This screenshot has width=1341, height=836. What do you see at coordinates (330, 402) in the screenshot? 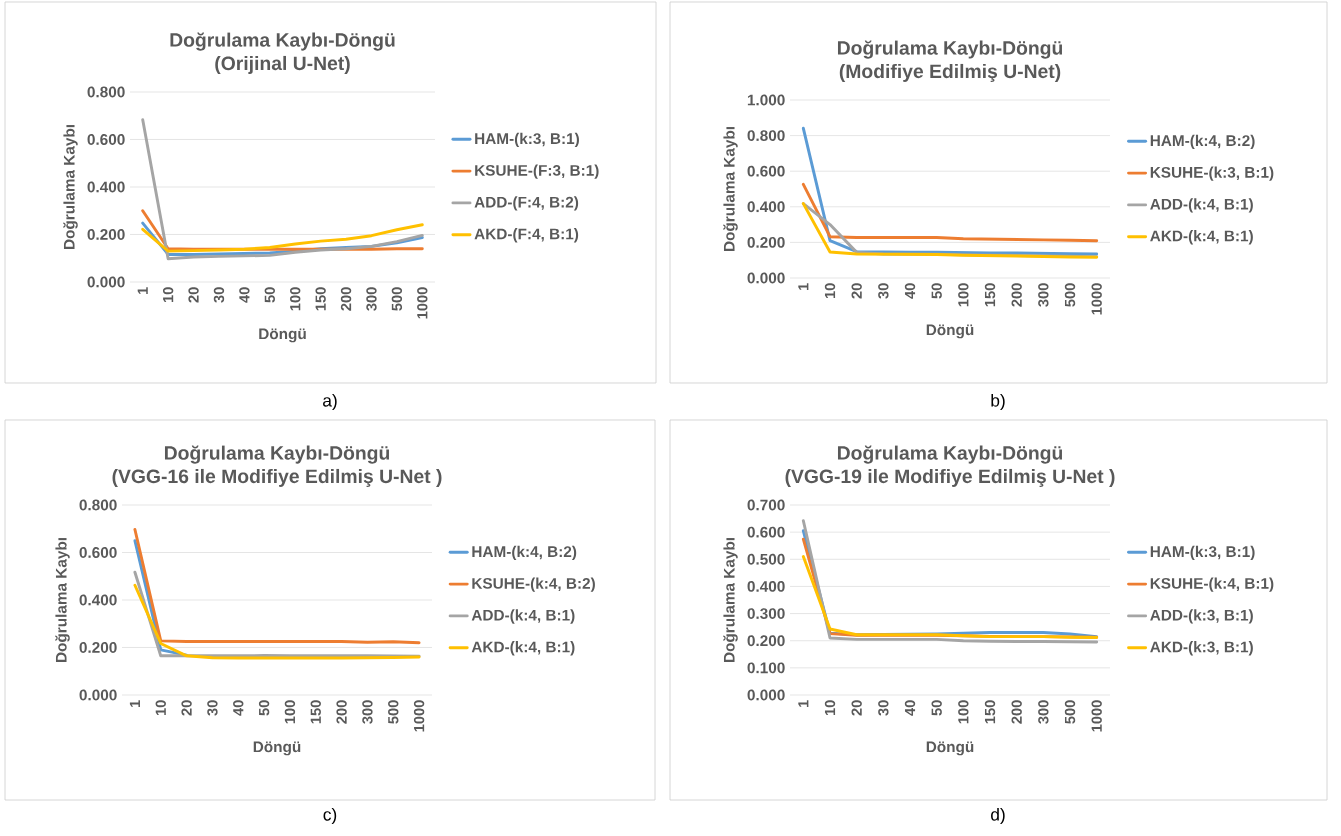
I see `text: a)` at bounding box center [330, 402].